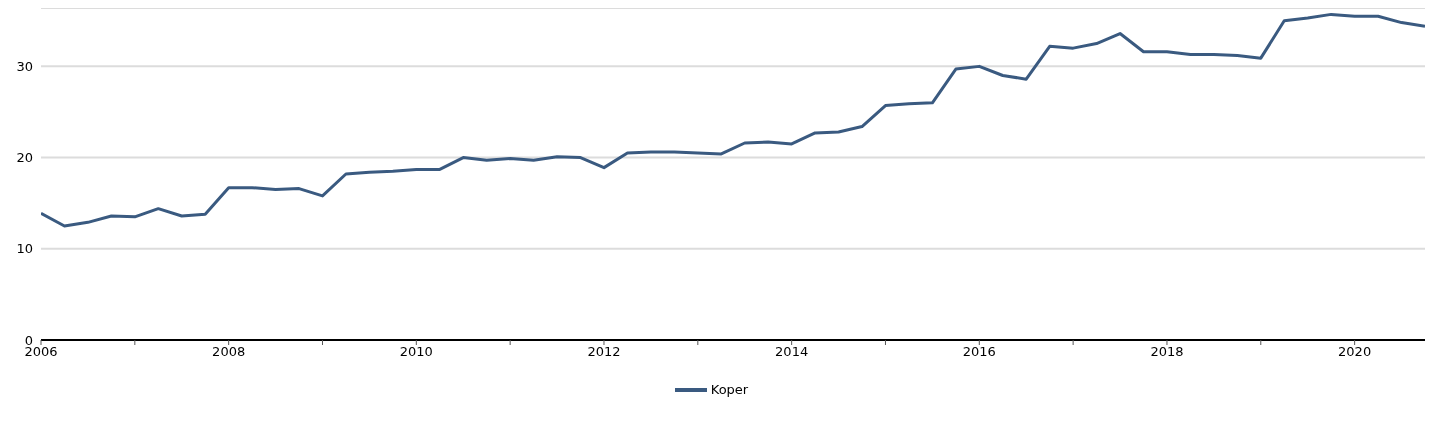 The height and width of the screenshot is (421, 1435). What do you see at coordinates (24, 249) in the screenshot?
I see `y-tick-label: 10` at bounding box center [24, 249].